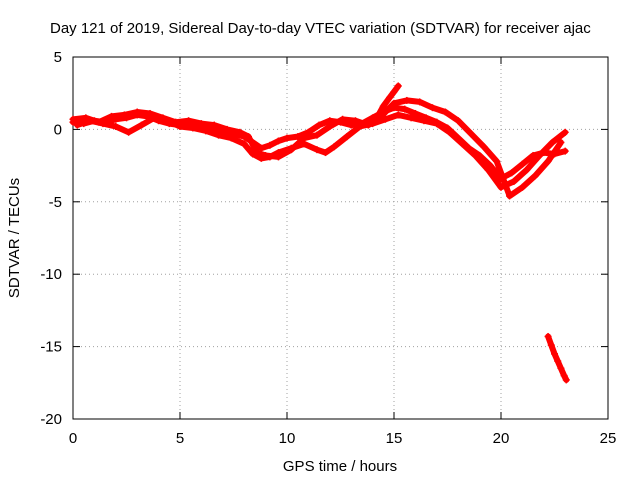 This screenshot has height=485, width=640. What do you see at coordinates (51, 238) in the screenshot?
I see `y-tick-labels: 5 0 -5 -10 -15 -20` at bounding box center [51, 238].